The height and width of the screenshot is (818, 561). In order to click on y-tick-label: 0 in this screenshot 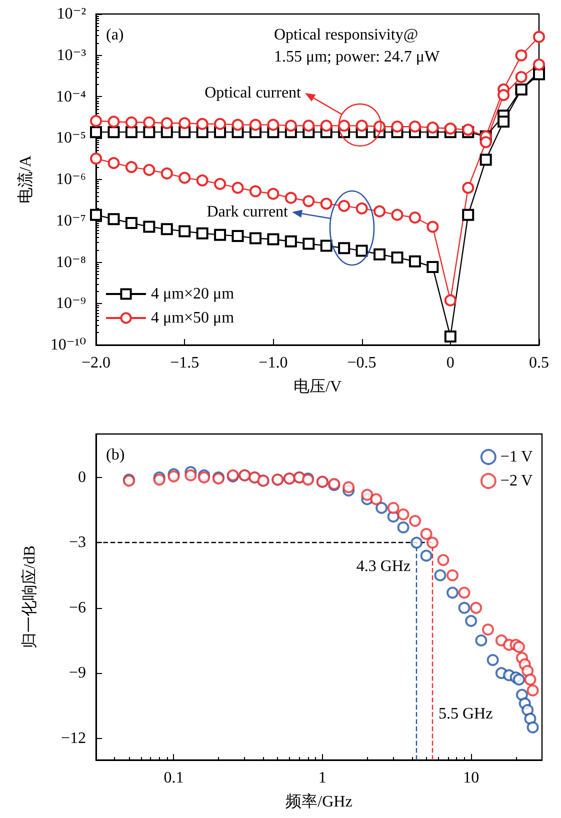, I will do `click(82, 477)`.